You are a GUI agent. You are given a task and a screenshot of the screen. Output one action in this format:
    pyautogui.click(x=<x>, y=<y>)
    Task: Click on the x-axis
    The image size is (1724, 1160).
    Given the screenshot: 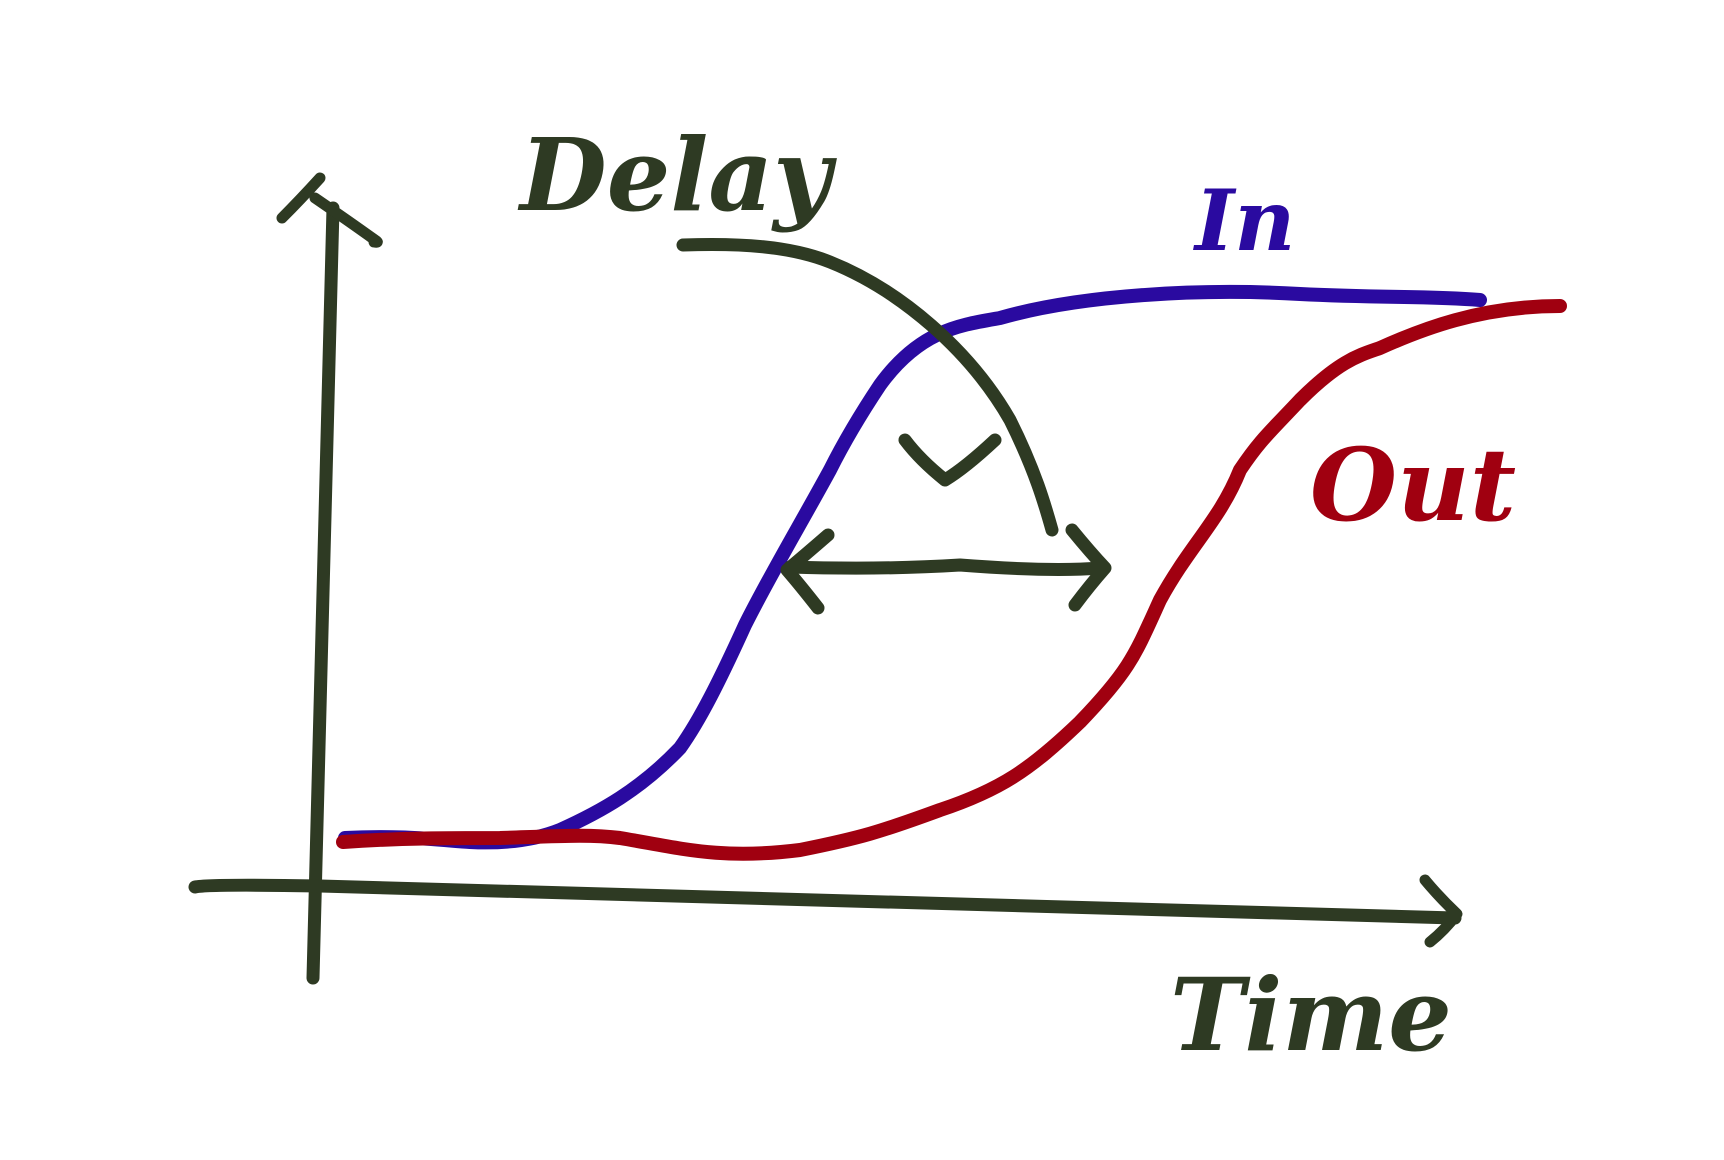 What is the action you would take?
    pyautogui.click(x=825, y=911)
    